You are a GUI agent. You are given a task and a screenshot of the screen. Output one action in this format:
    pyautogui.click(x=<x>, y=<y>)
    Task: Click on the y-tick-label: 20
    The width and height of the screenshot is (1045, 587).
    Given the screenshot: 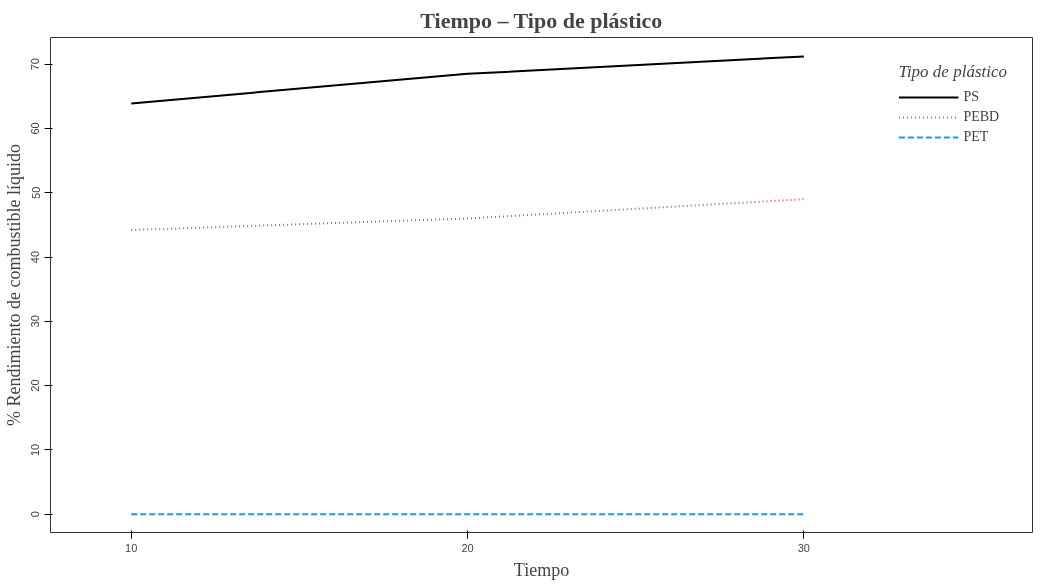 What is the action you would take?
    pyautogui.click(x=35, y=385)
    